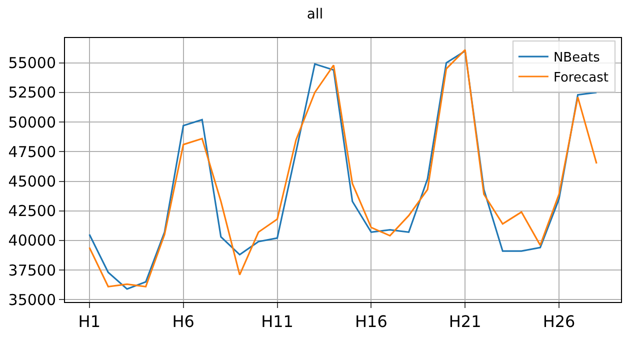  Describe the element at coordinates (576, 58) in the screenshot. I see `legend-label: NBeats` at that location.